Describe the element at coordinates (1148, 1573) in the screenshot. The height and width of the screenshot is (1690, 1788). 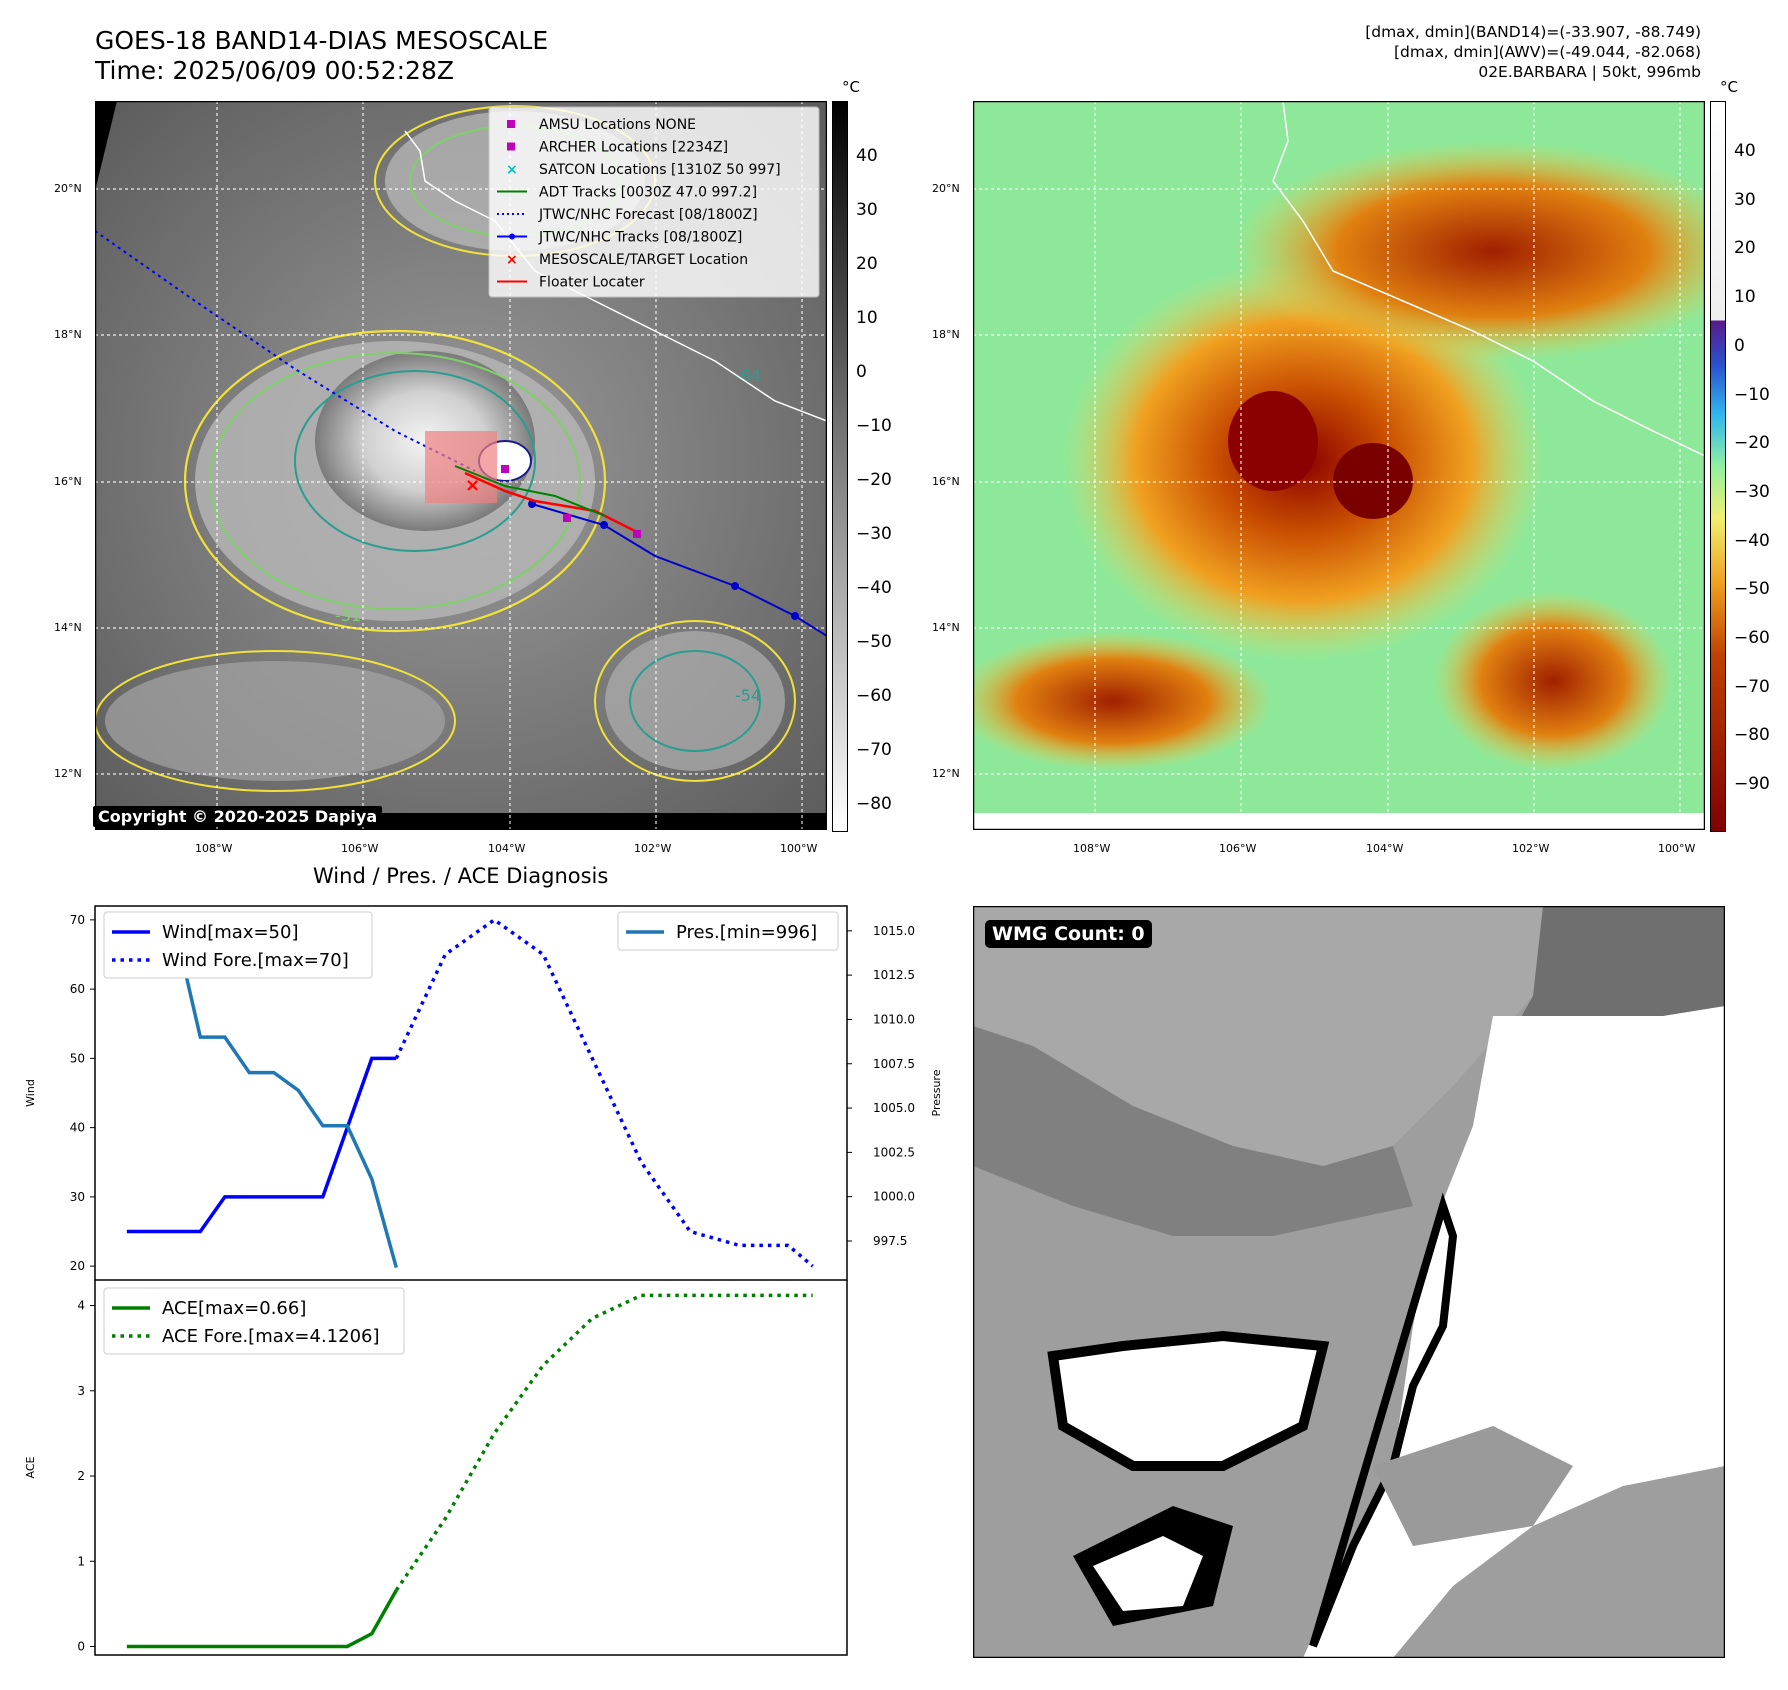
I see `wmg-white-spot` at that location.